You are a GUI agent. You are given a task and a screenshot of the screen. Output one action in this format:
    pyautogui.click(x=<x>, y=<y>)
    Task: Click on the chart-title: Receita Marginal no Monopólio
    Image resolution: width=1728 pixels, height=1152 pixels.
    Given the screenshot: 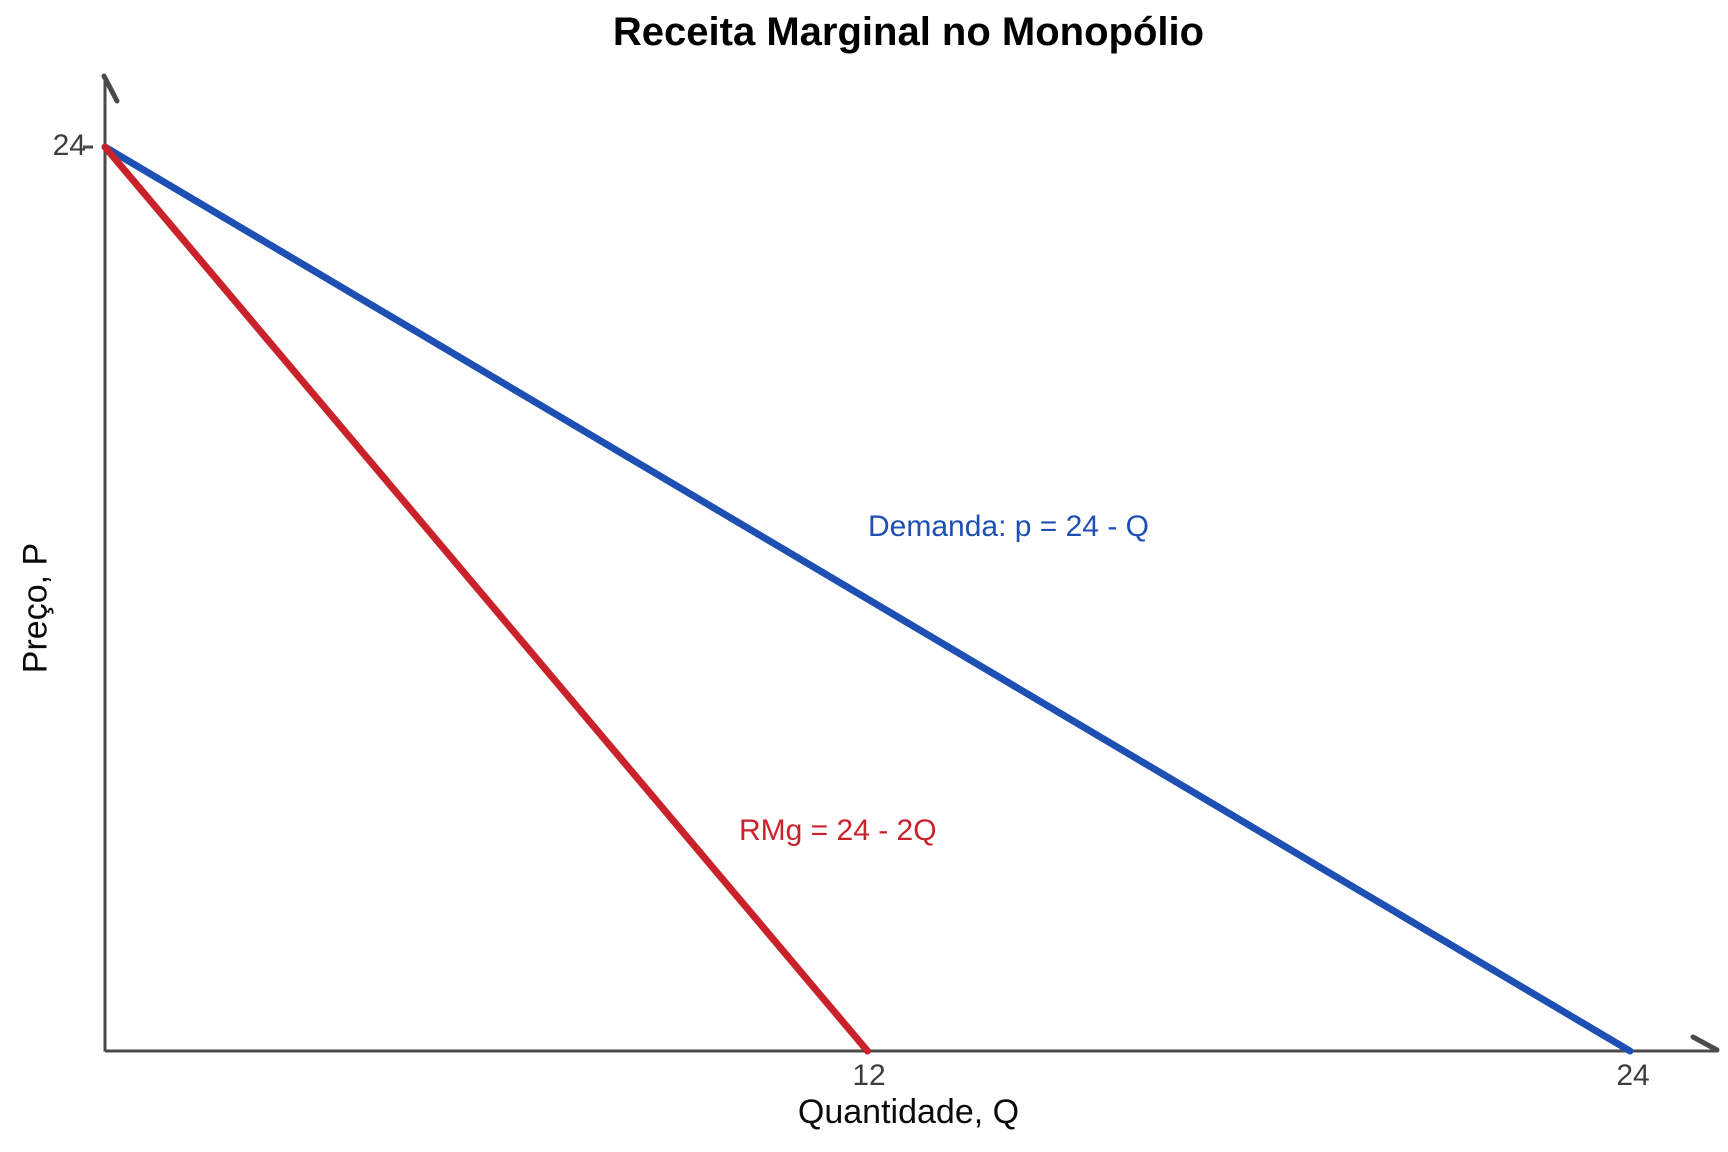 What is the action you would take?
    pyautogui.click(x=908, y=32)
    